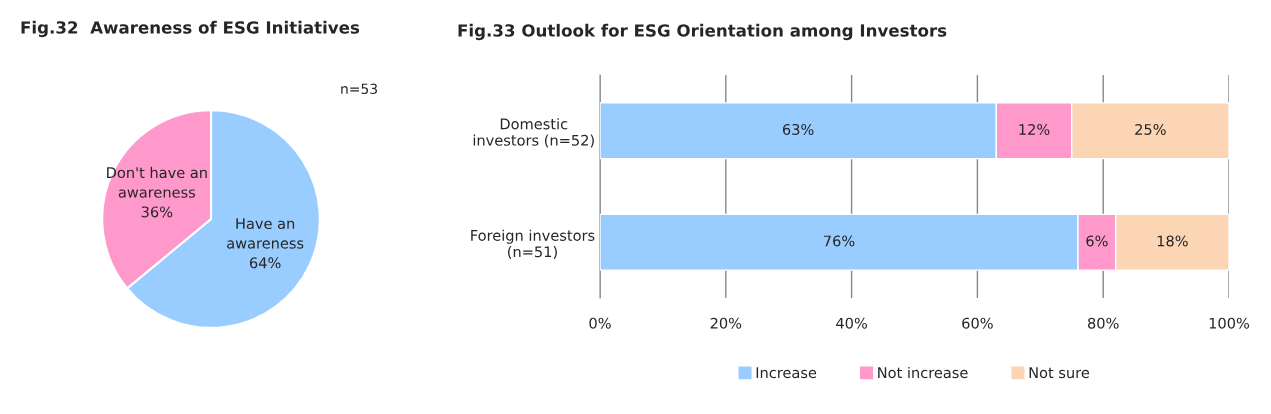 This screenshot has height=414, width=1271. Describe the element at coordinates (1103, 323) in the screenshot. I see `x-tick-label: 80%` at that location.